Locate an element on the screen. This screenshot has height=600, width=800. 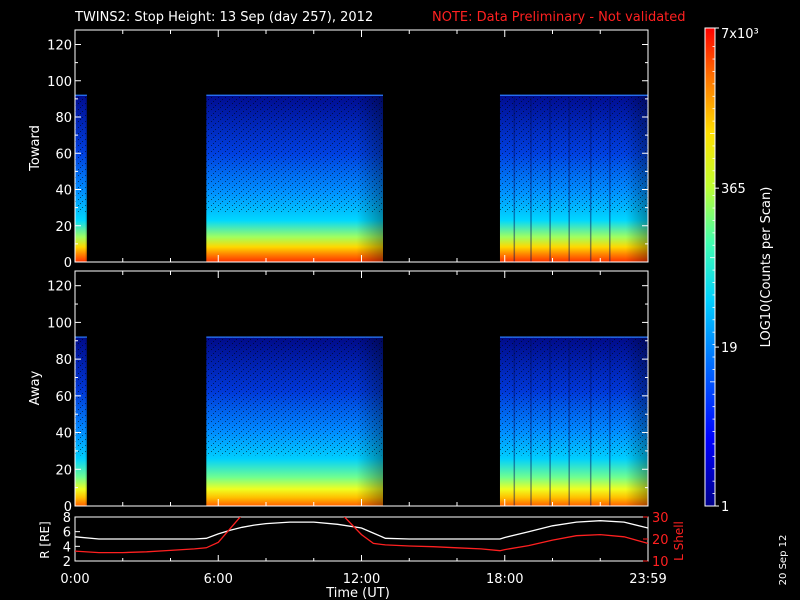
toward-ylabel: Toward is located at coordinates (35, 148).